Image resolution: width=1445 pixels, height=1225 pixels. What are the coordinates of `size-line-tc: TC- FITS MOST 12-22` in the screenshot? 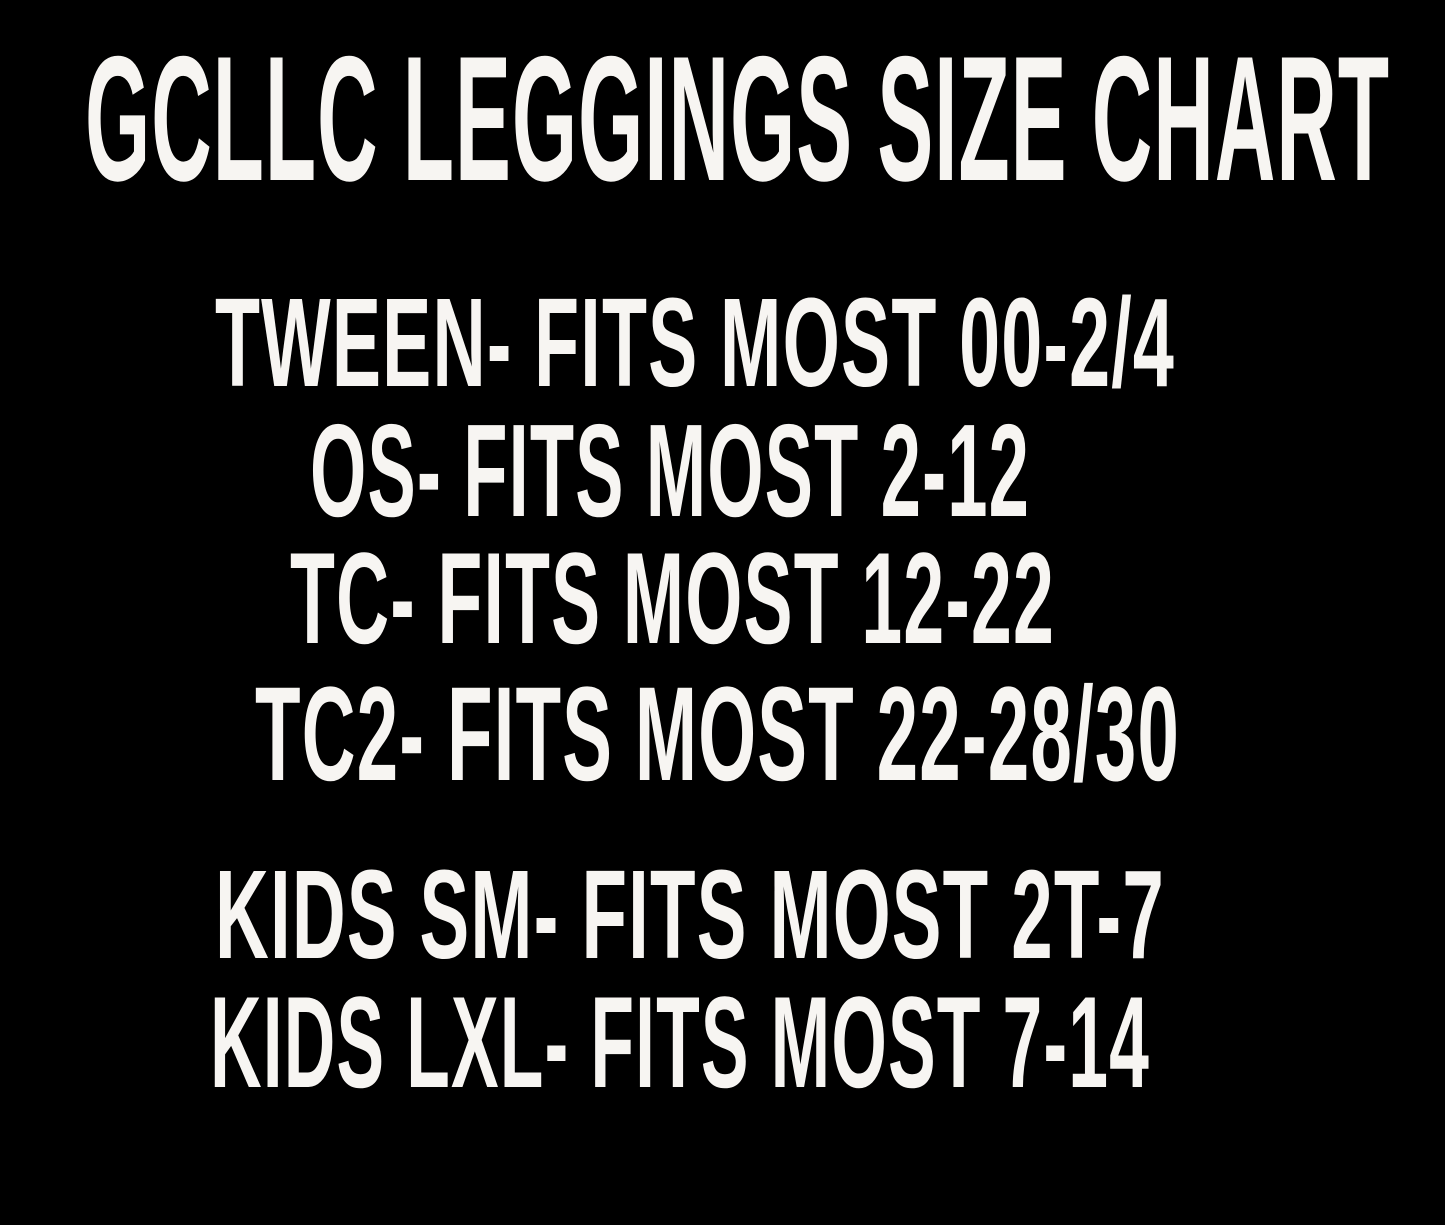 It's located at (672, 598).